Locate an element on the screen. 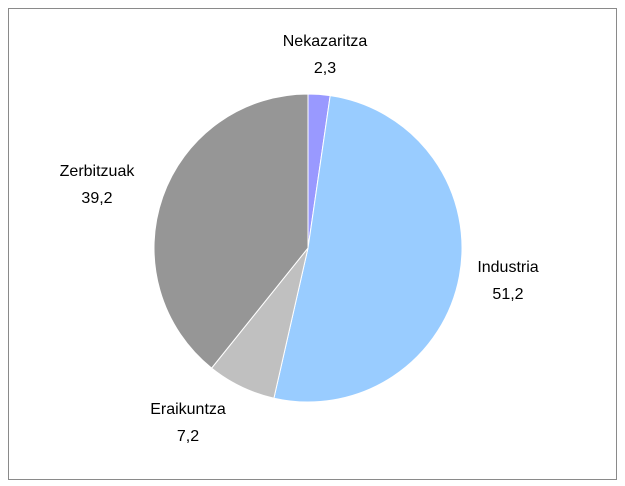 Image resolution: width=625 pixels, height=486 pixels. slice-value-label: 7,2 is located at coordinates (188, 436).